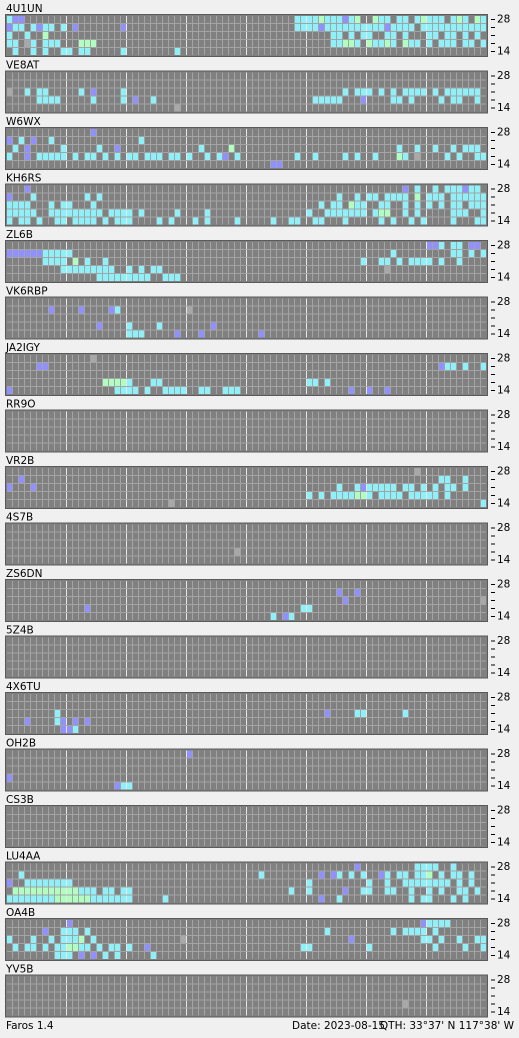  I want to click on station-call: W6WX, so click(23, 122).